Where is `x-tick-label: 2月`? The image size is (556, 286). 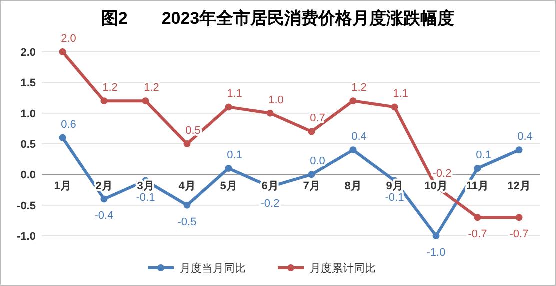 x-tick-label: 2月 is located at coordinates (104, 186).